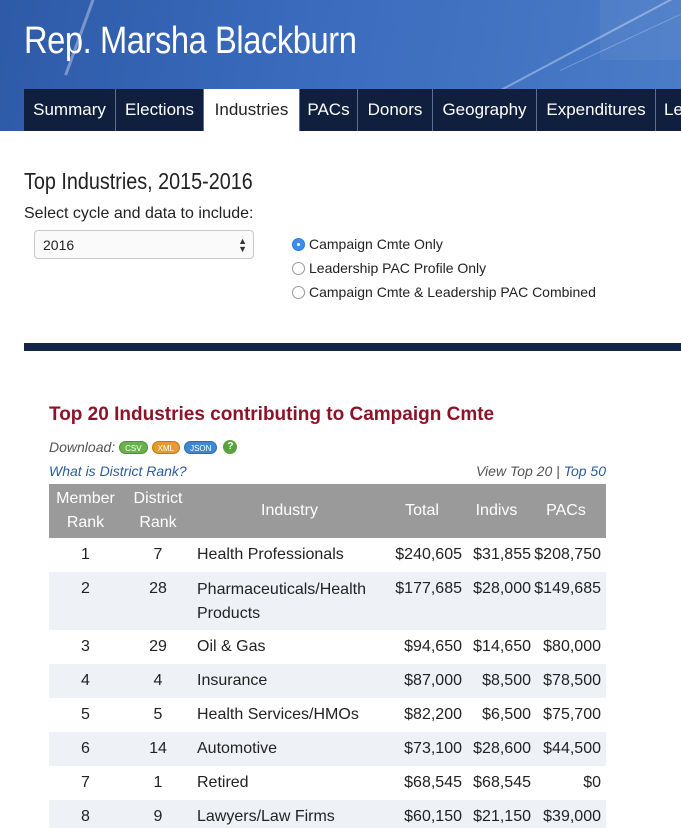 Image resolution: width=681 pixels, height=828 pixels. Describe the element at coordinates (496, 601) in the screenshot. I see `indivs-cell: $28,000` at that location.